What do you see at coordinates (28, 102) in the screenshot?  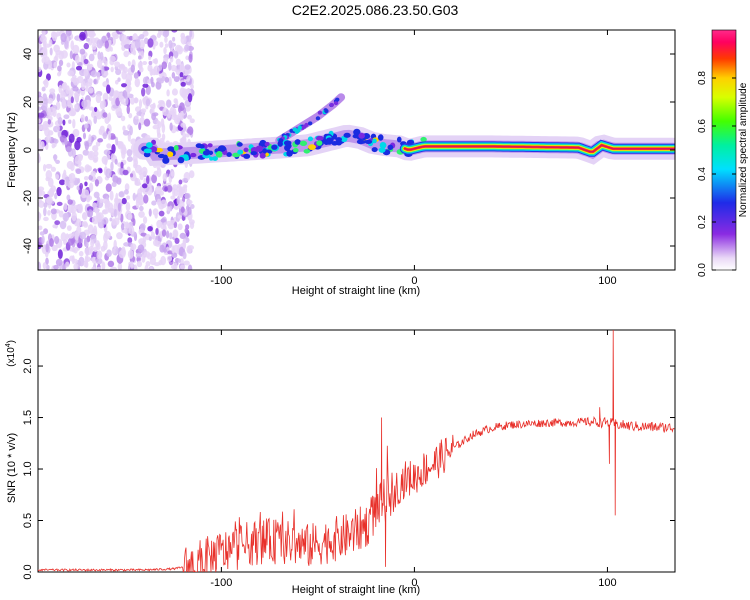 I see `y-tick-label: 20` at bounding box center [28, 102].